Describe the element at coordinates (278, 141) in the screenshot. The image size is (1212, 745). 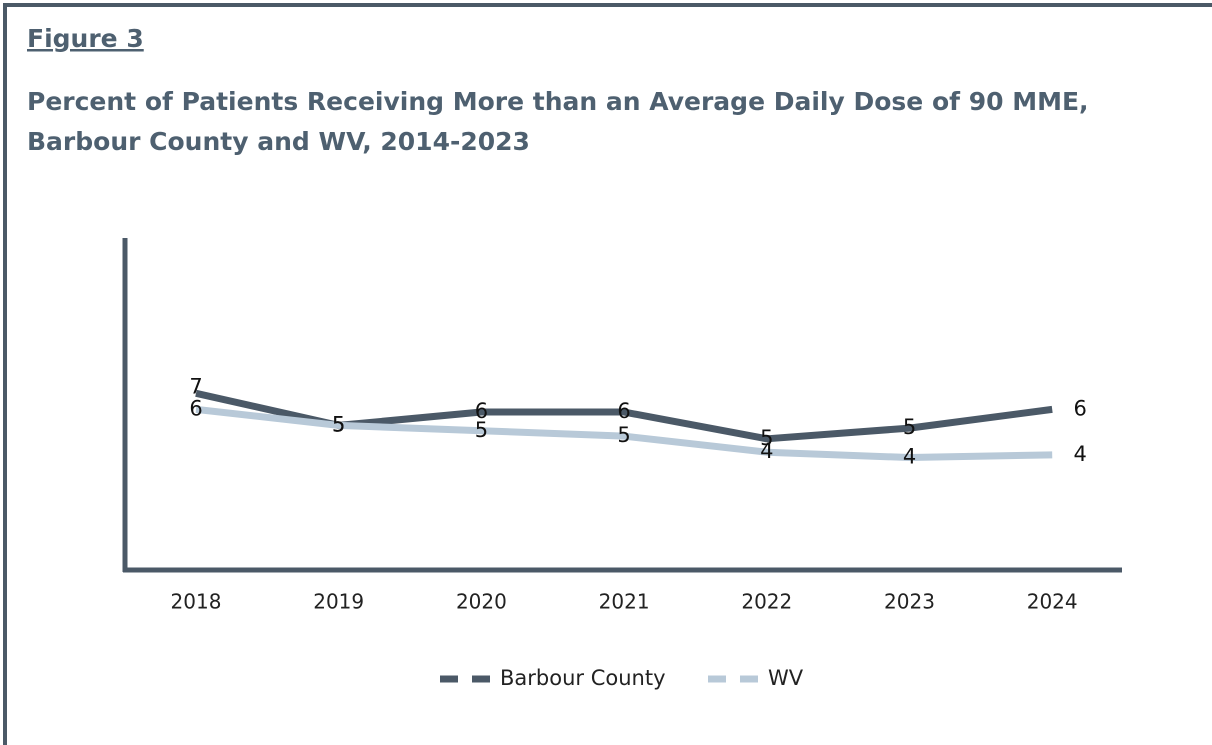
I see `chart-subtitle: Barbour County and WV, 2014-2023` at that location.